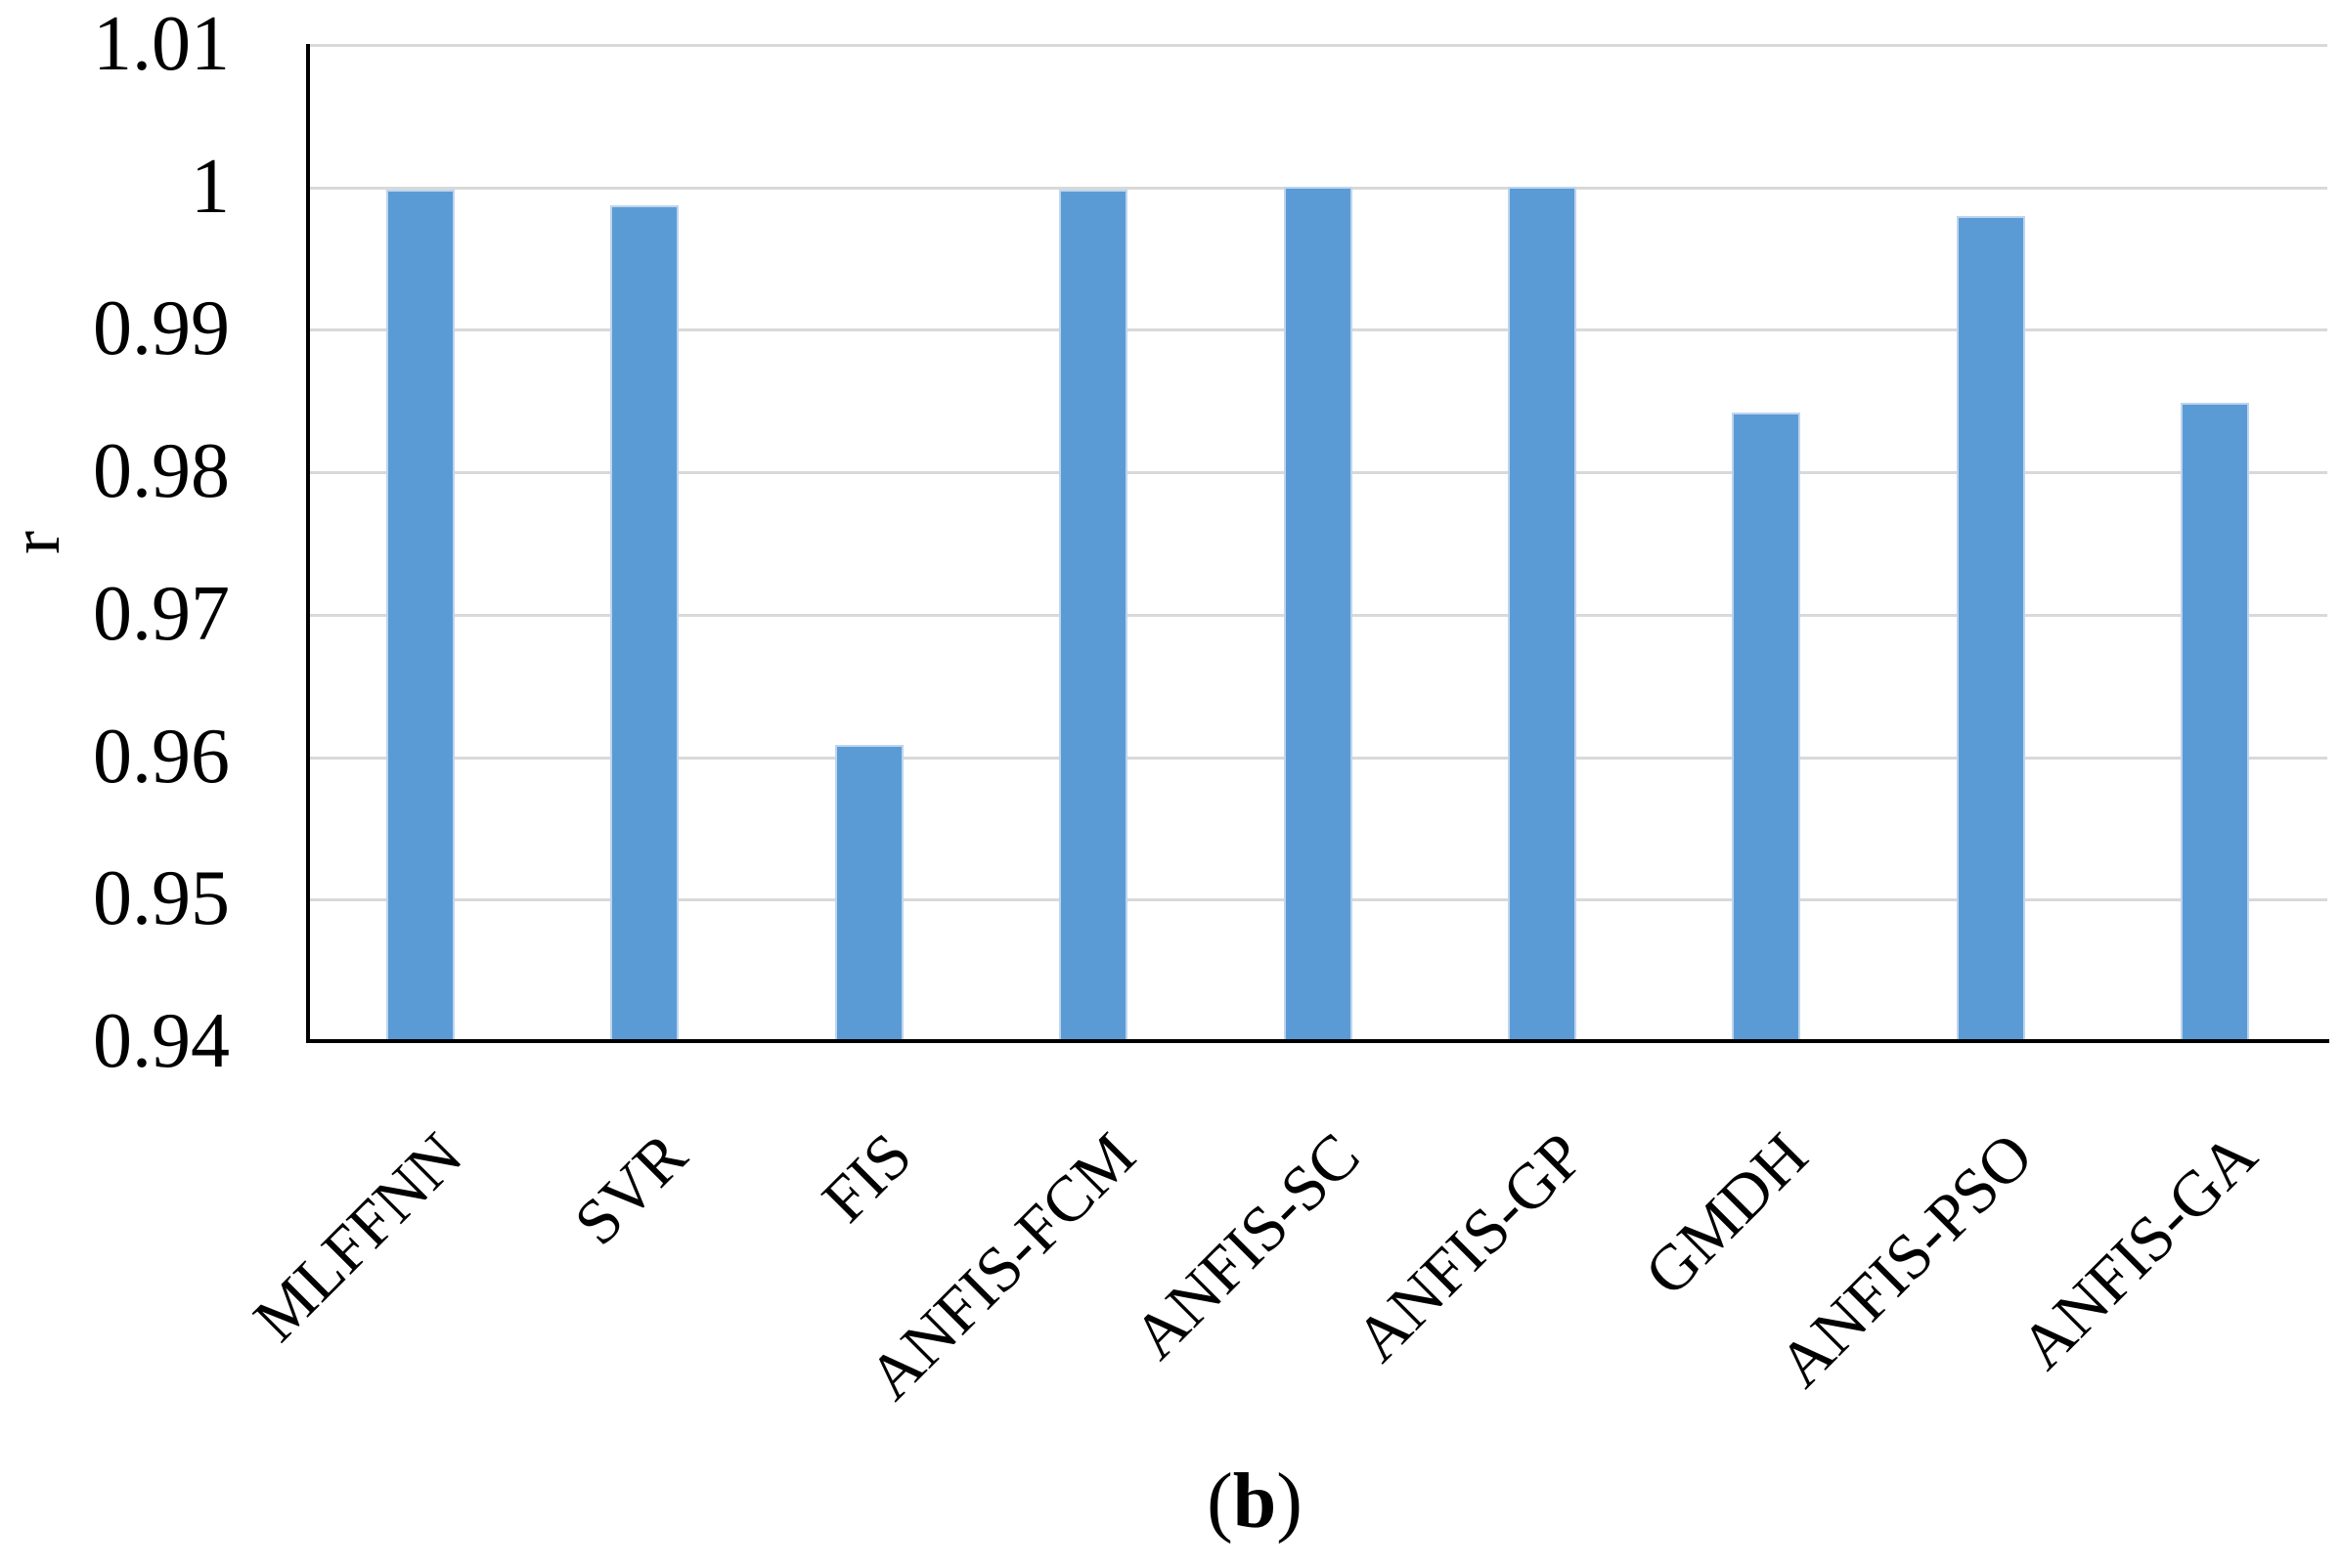  I want to click on caption-open-paren: (, so click(1220, 1502).